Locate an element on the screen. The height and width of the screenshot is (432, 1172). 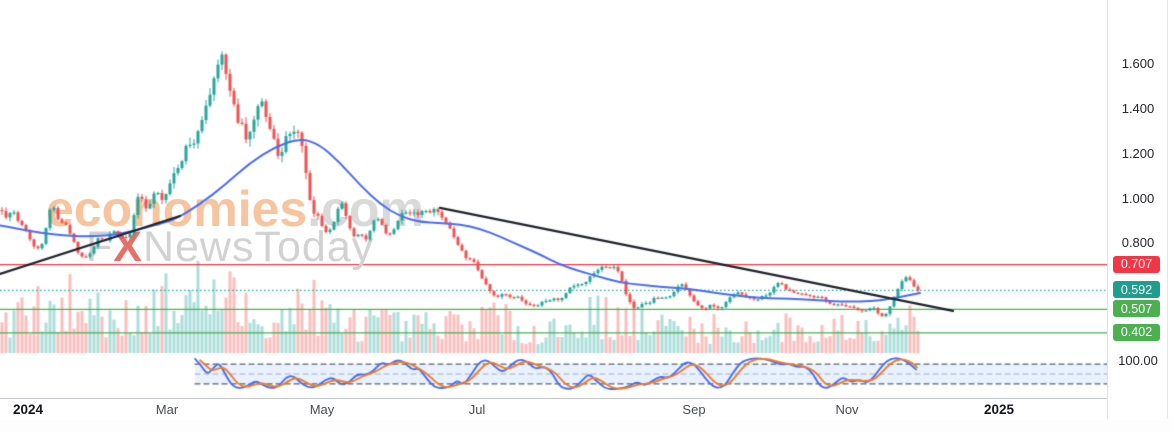
price-tick-label: 1.400 is located at coordinates (1138, 108).